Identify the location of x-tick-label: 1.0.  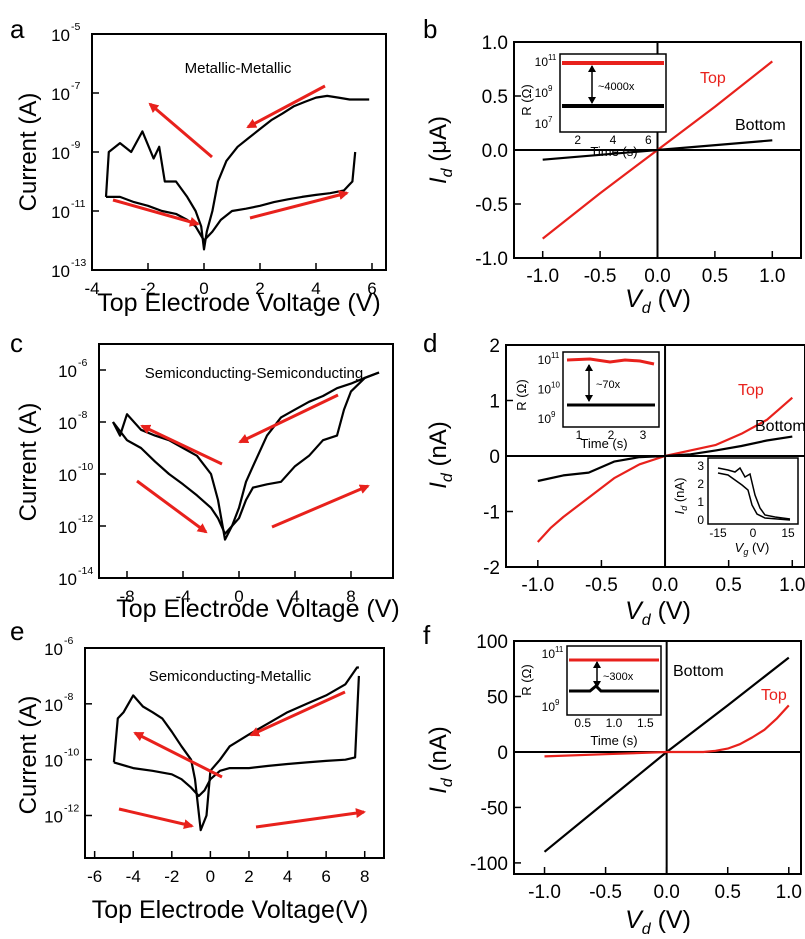
(789, 892).